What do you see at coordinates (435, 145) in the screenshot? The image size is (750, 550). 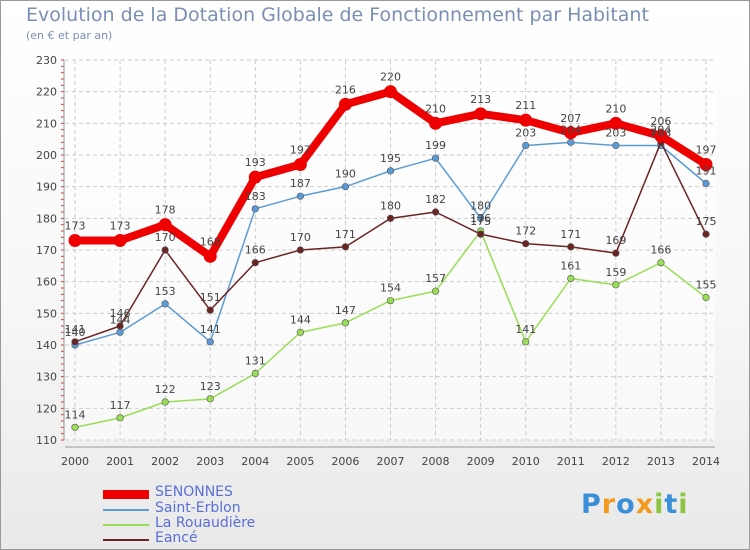 I see `data-label: 199` at bounding box center [435, 145].